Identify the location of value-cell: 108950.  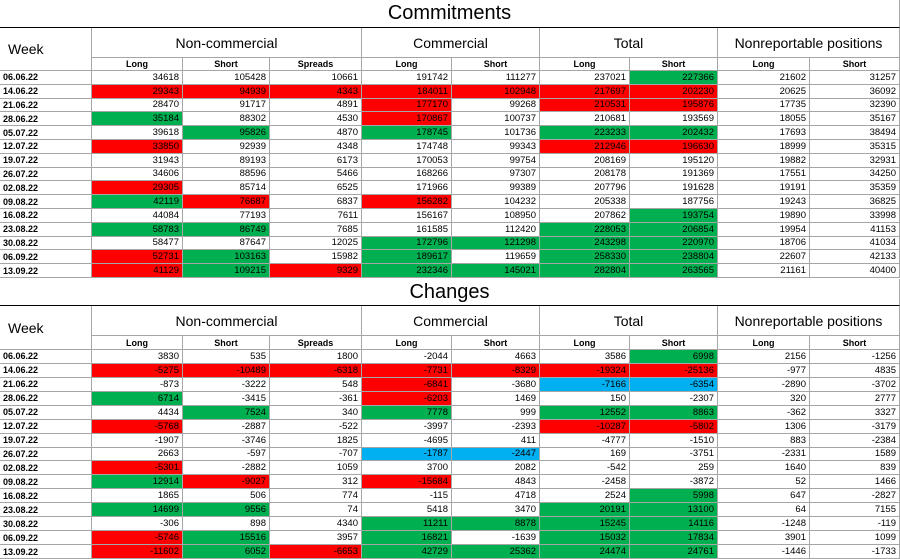
(496, 216).